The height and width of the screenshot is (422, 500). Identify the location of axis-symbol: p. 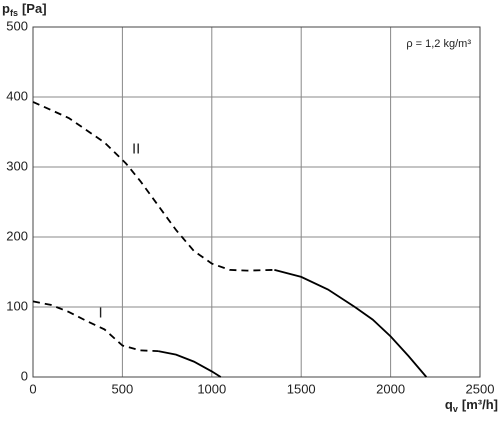
(6, 8).